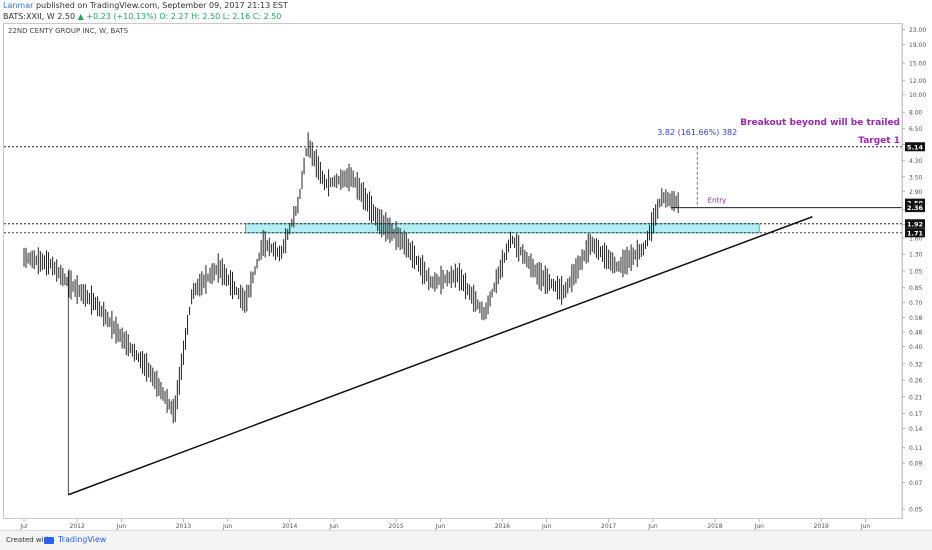 This screenshot has width=932, height=550. I want to click on y-tick-label: 0.17, so click(916, 414).